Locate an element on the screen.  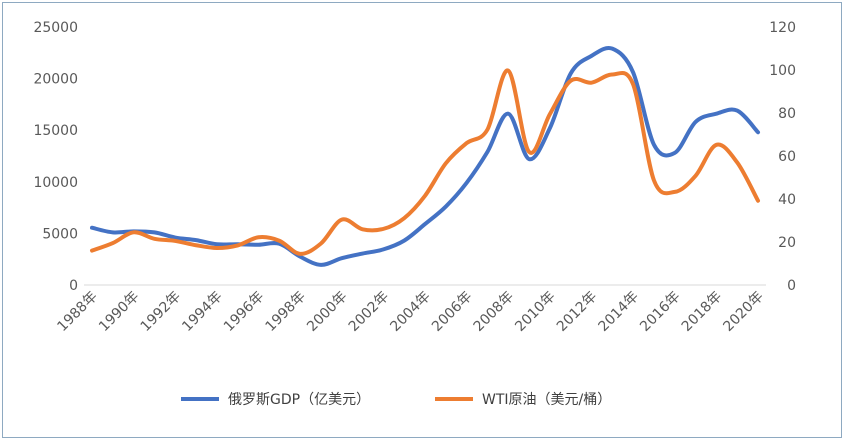
legend-label-gdp: 俄罗斯GDP（亿美元） is located at coordinates (299, 400).